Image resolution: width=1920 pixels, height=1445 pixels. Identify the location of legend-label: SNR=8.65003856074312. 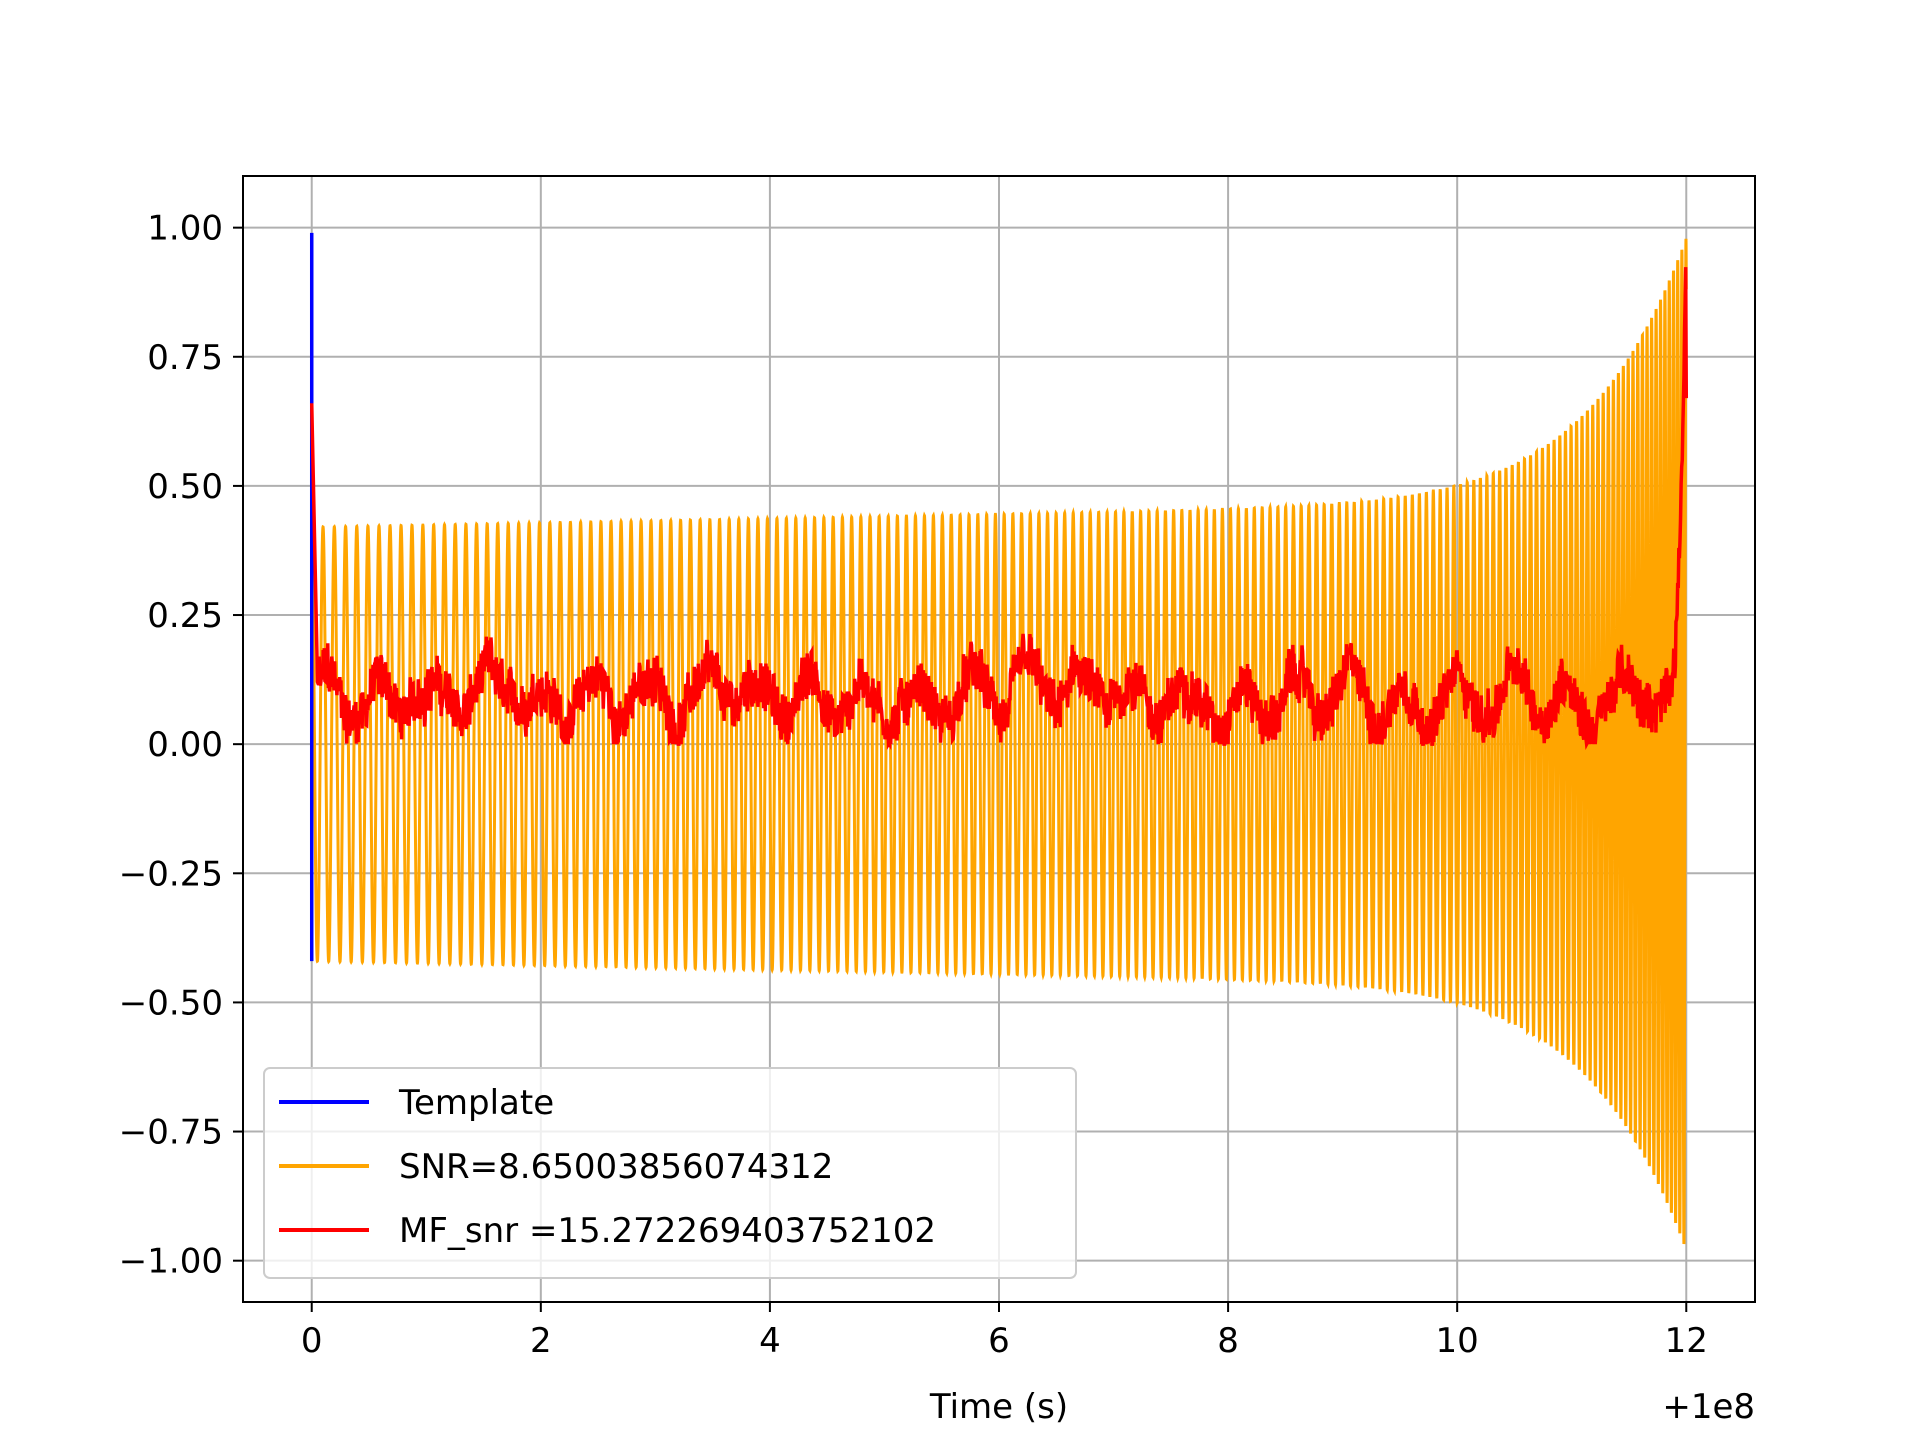
(616, 1167).